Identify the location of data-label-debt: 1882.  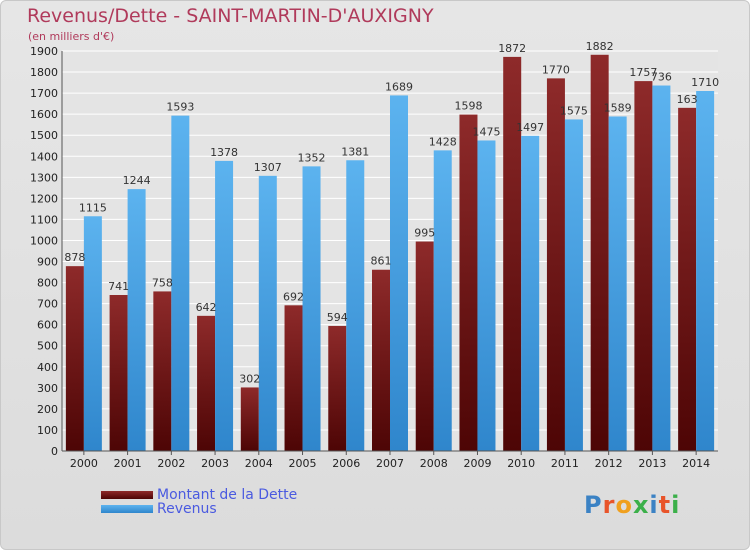
(600, 46).